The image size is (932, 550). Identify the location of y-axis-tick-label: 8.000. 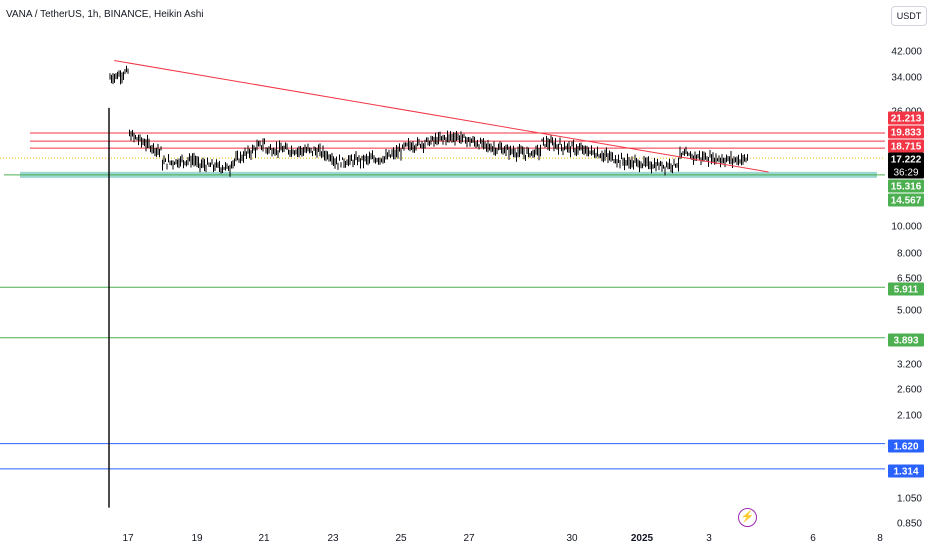
(909, 254).